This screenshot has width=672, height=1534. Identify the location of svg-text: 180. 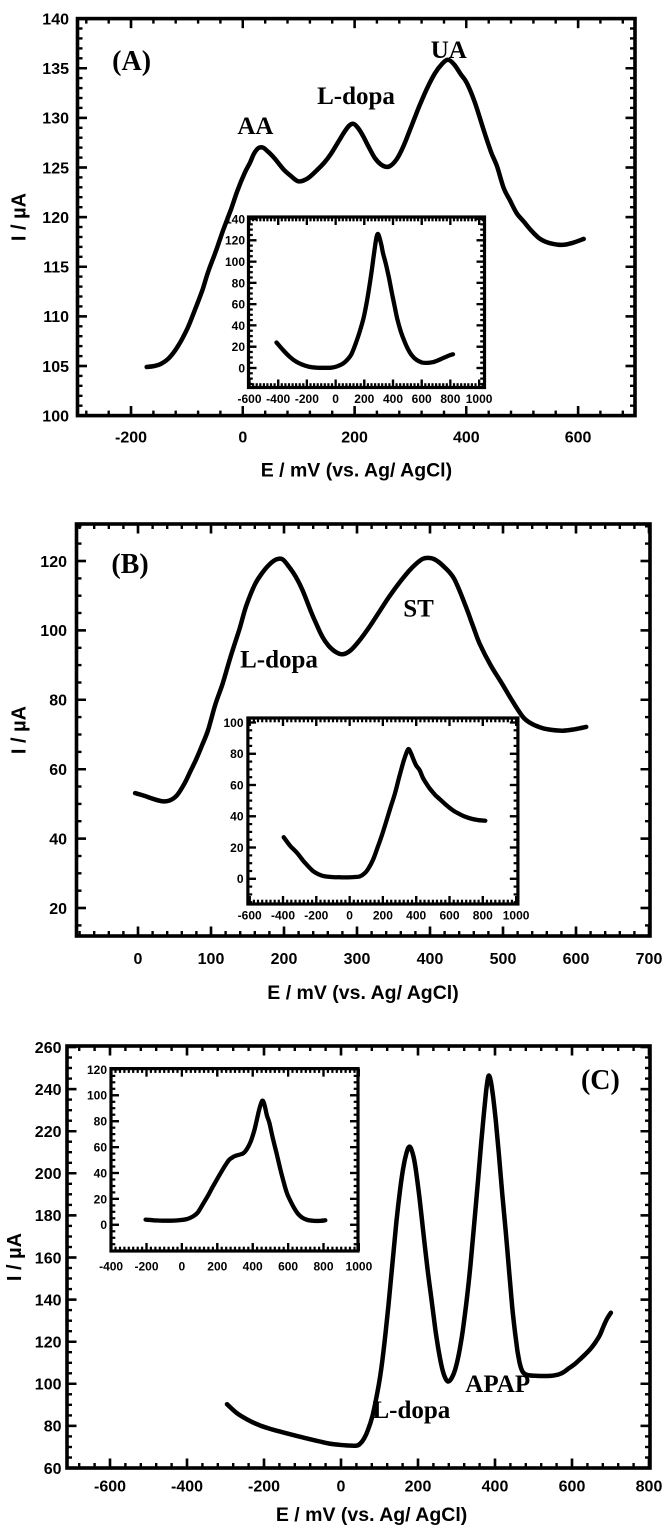
(48, 1216).